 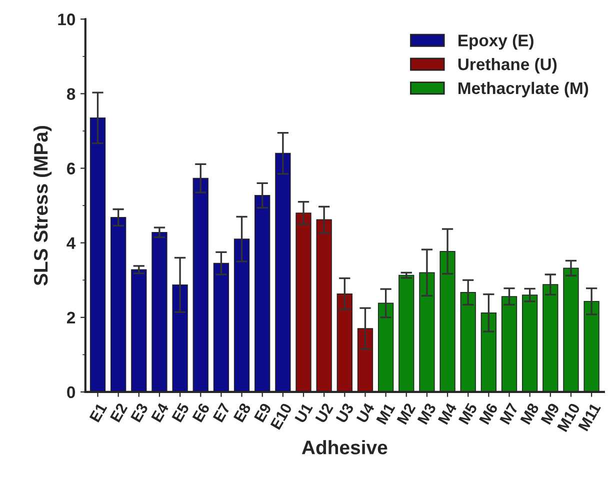 What do you see at coordinates (66, 20) in the screenshot?
I see `y-tick-label: 10` at bounding box center [66, 20].